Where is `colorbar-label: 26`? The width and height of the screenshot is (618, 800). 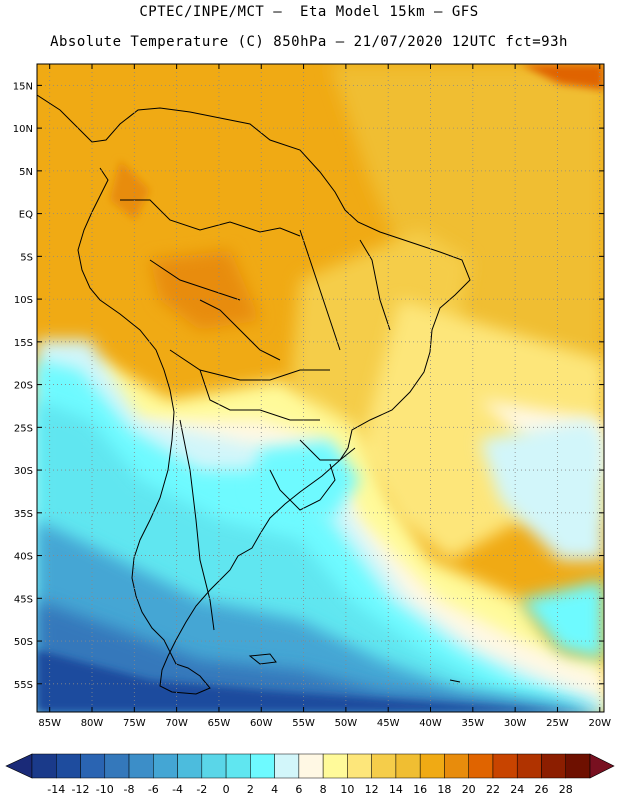 colorbar-label: 26 is located at coordinates (541, 789).